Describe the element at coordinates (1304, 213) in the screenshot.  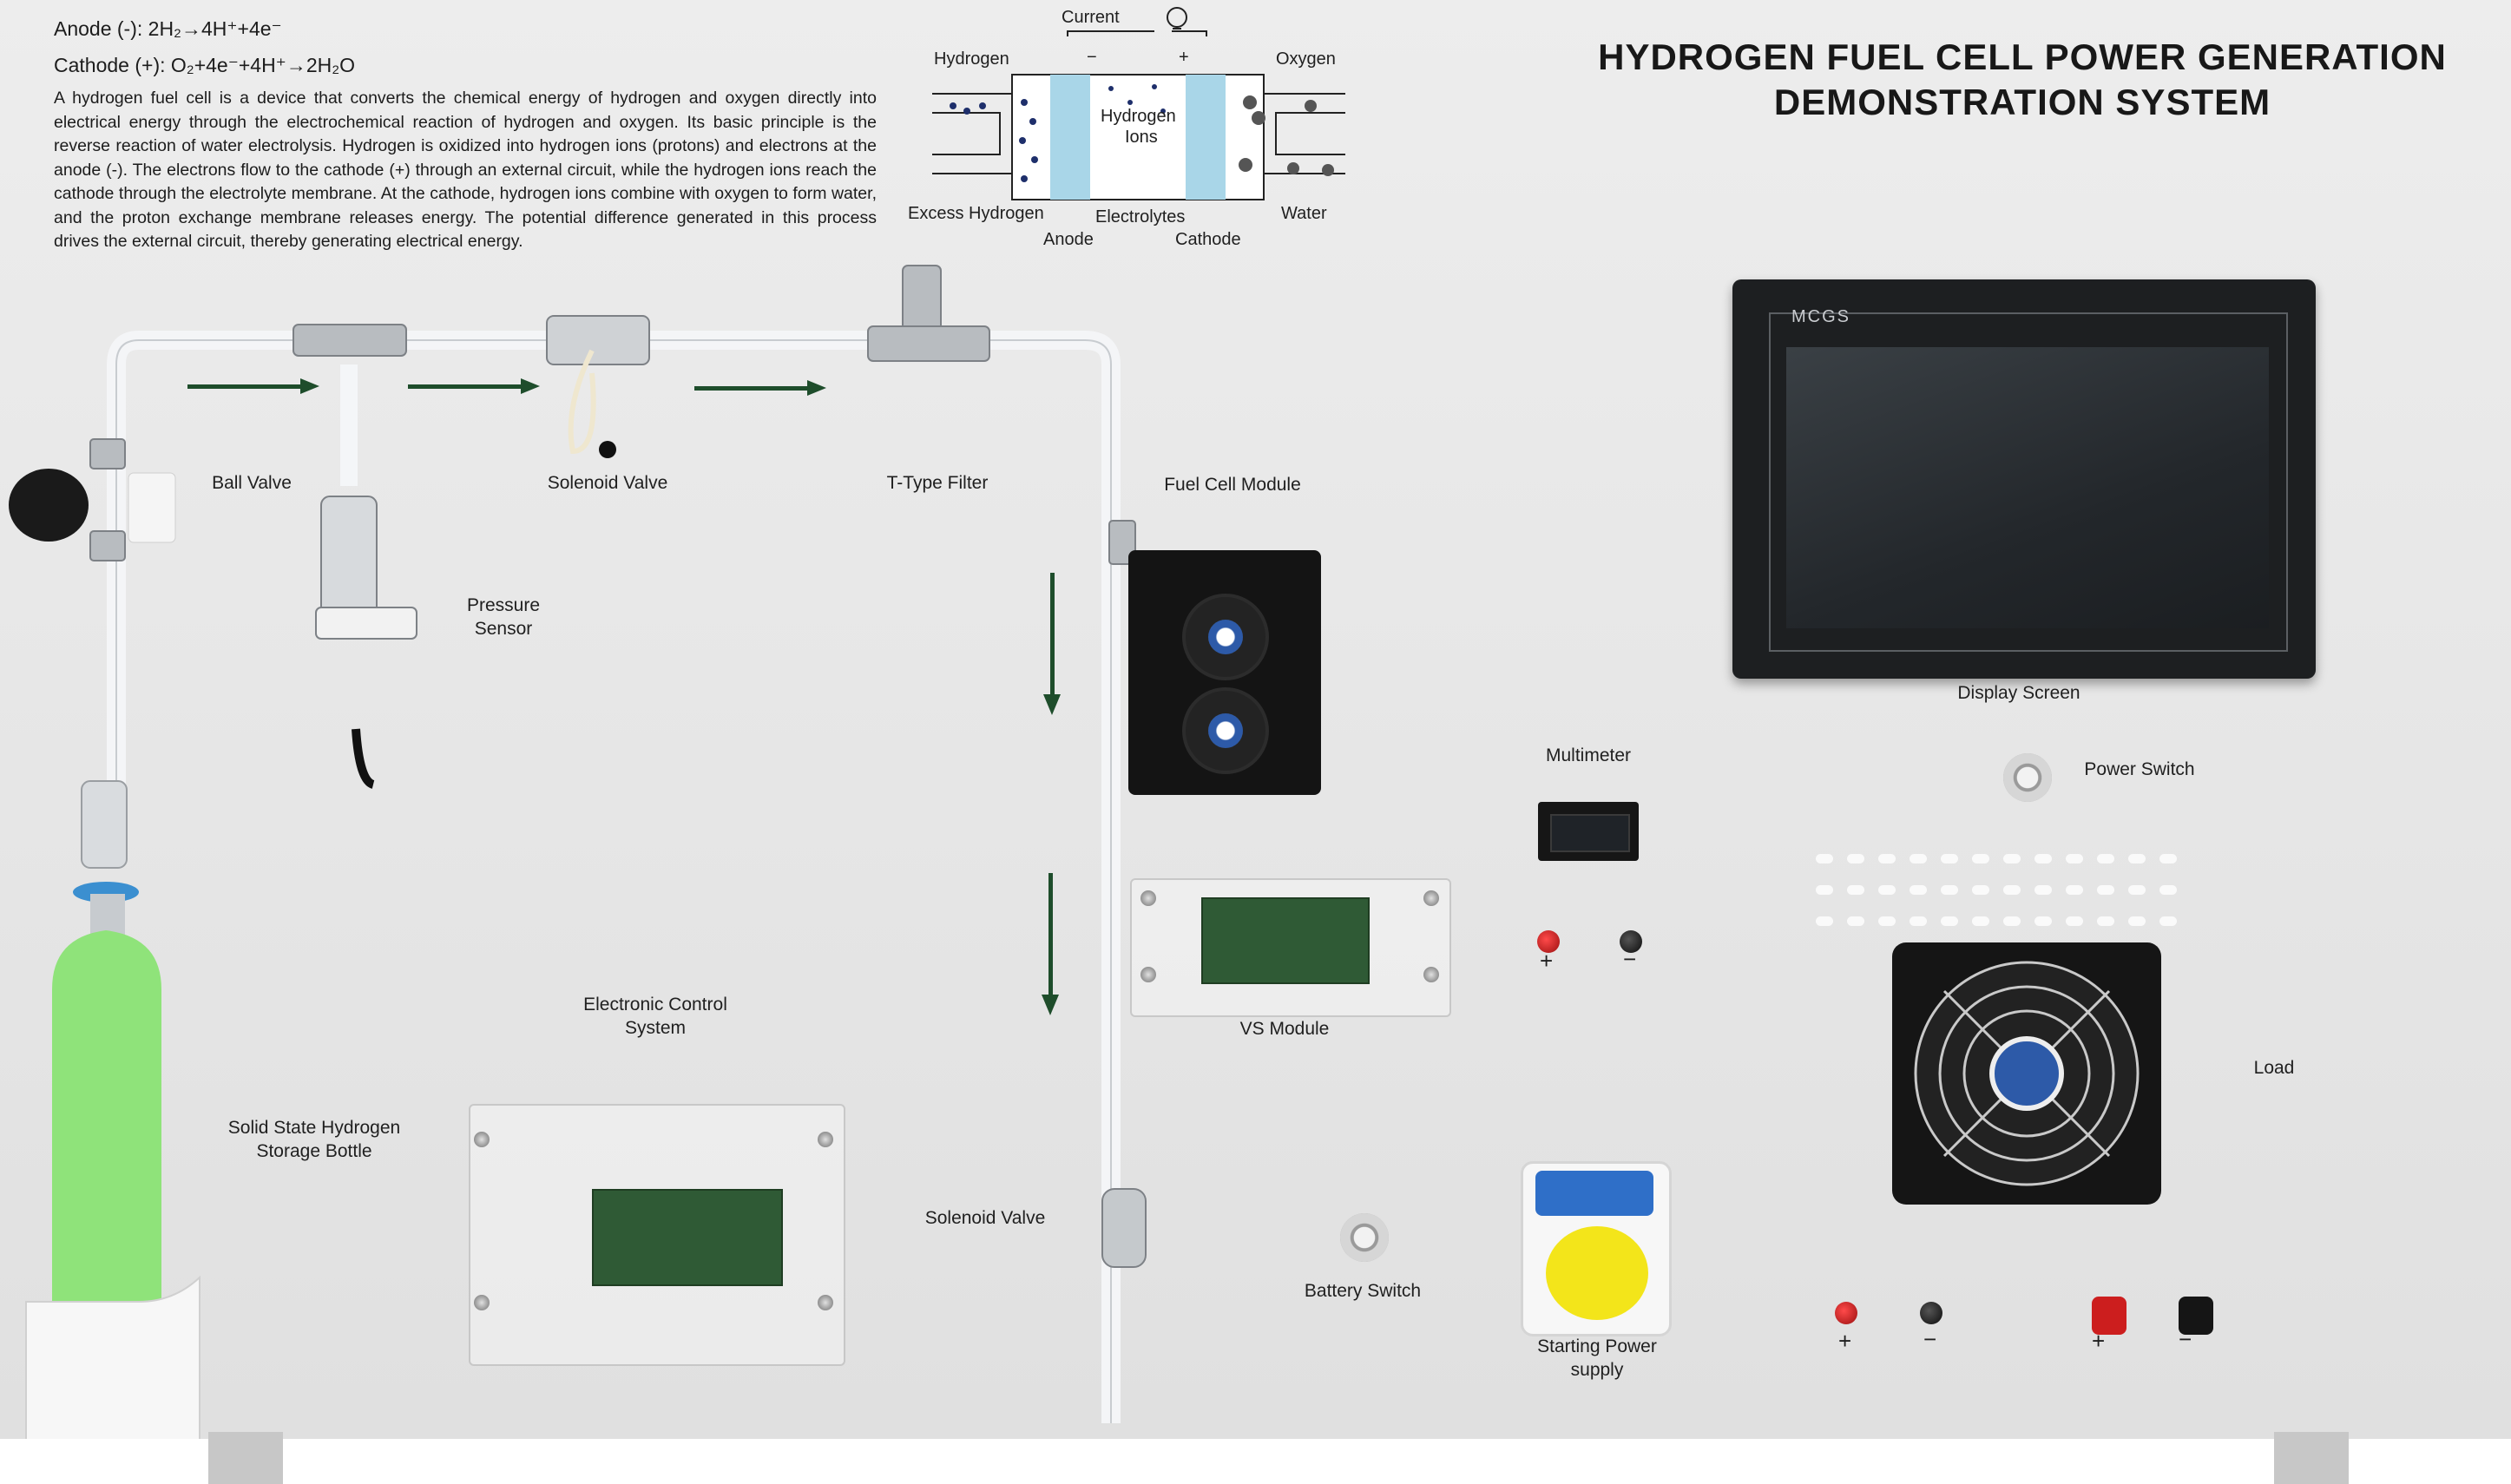
I see `diagram-water-label: Water` at that location.